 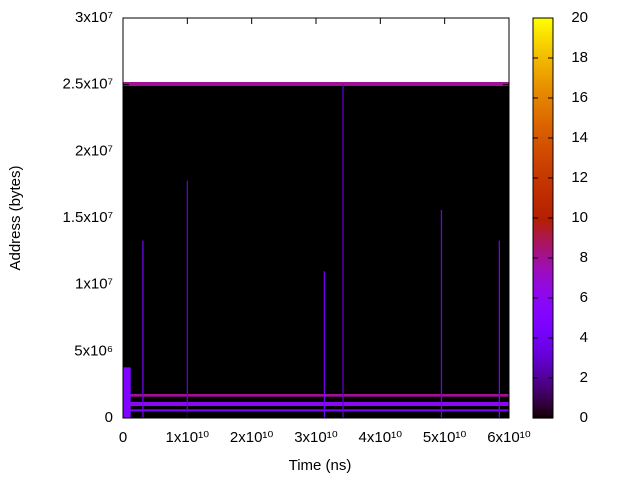 What do you see at coordinates (320, 465) in the screenshot?
I see `x-axis-label: Time (ns)` at bounding box center [320, 465].